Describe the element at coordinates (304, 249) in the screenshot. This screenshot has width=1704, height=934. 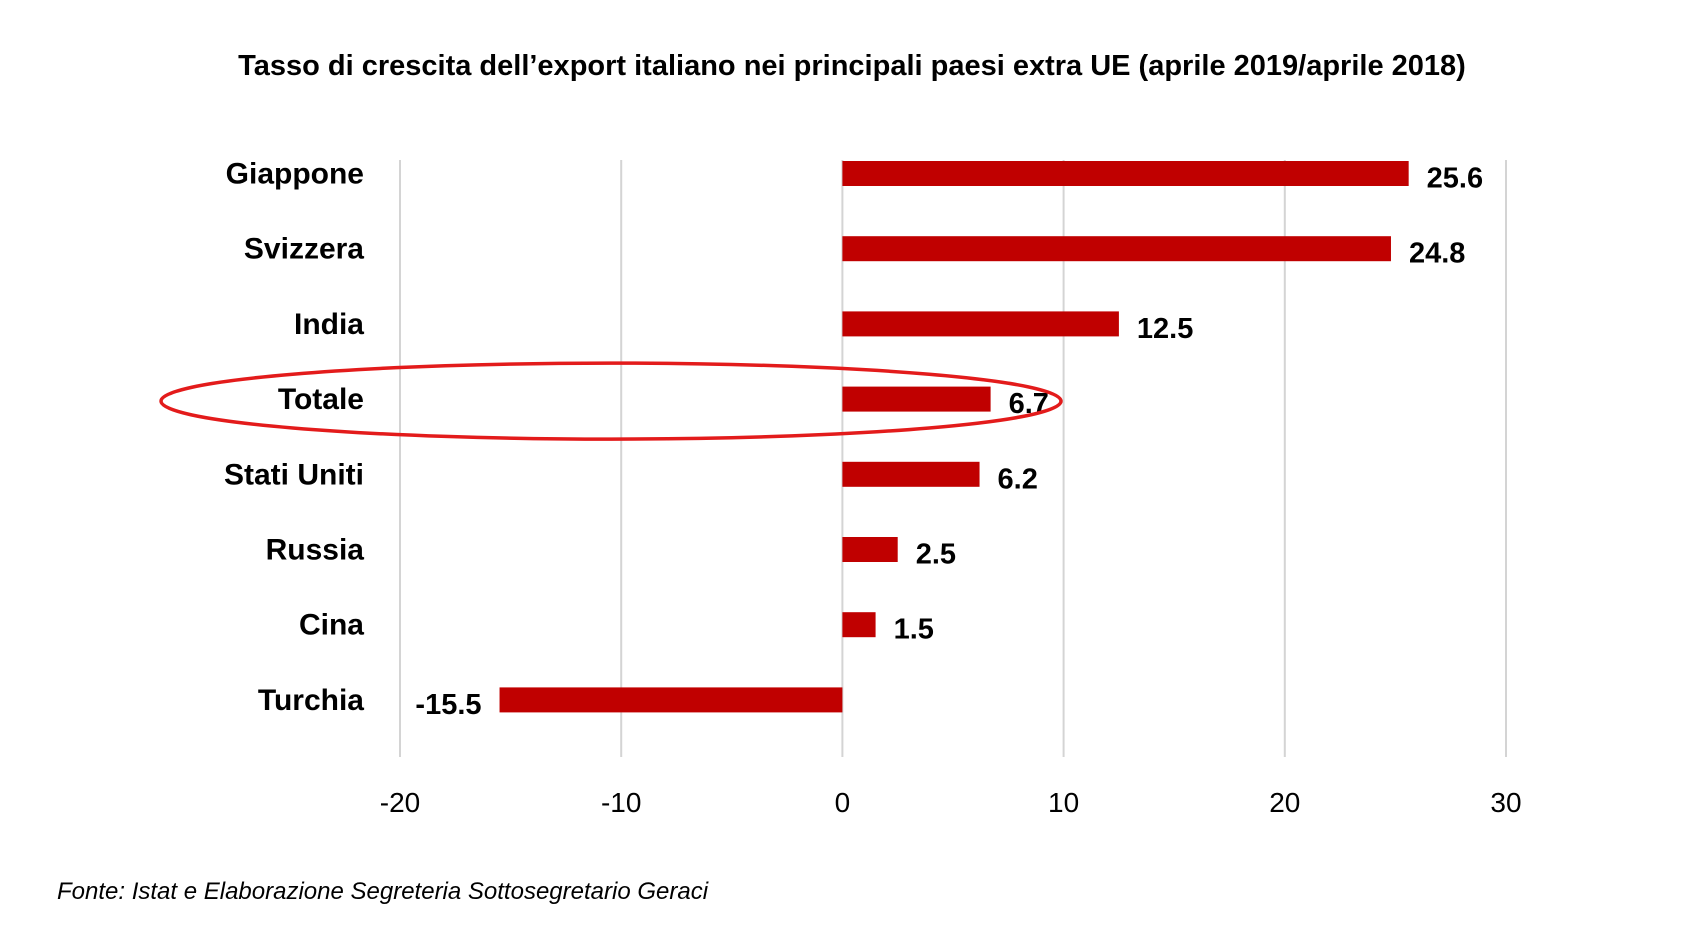
I see `category-label: Svizzera` at that location.